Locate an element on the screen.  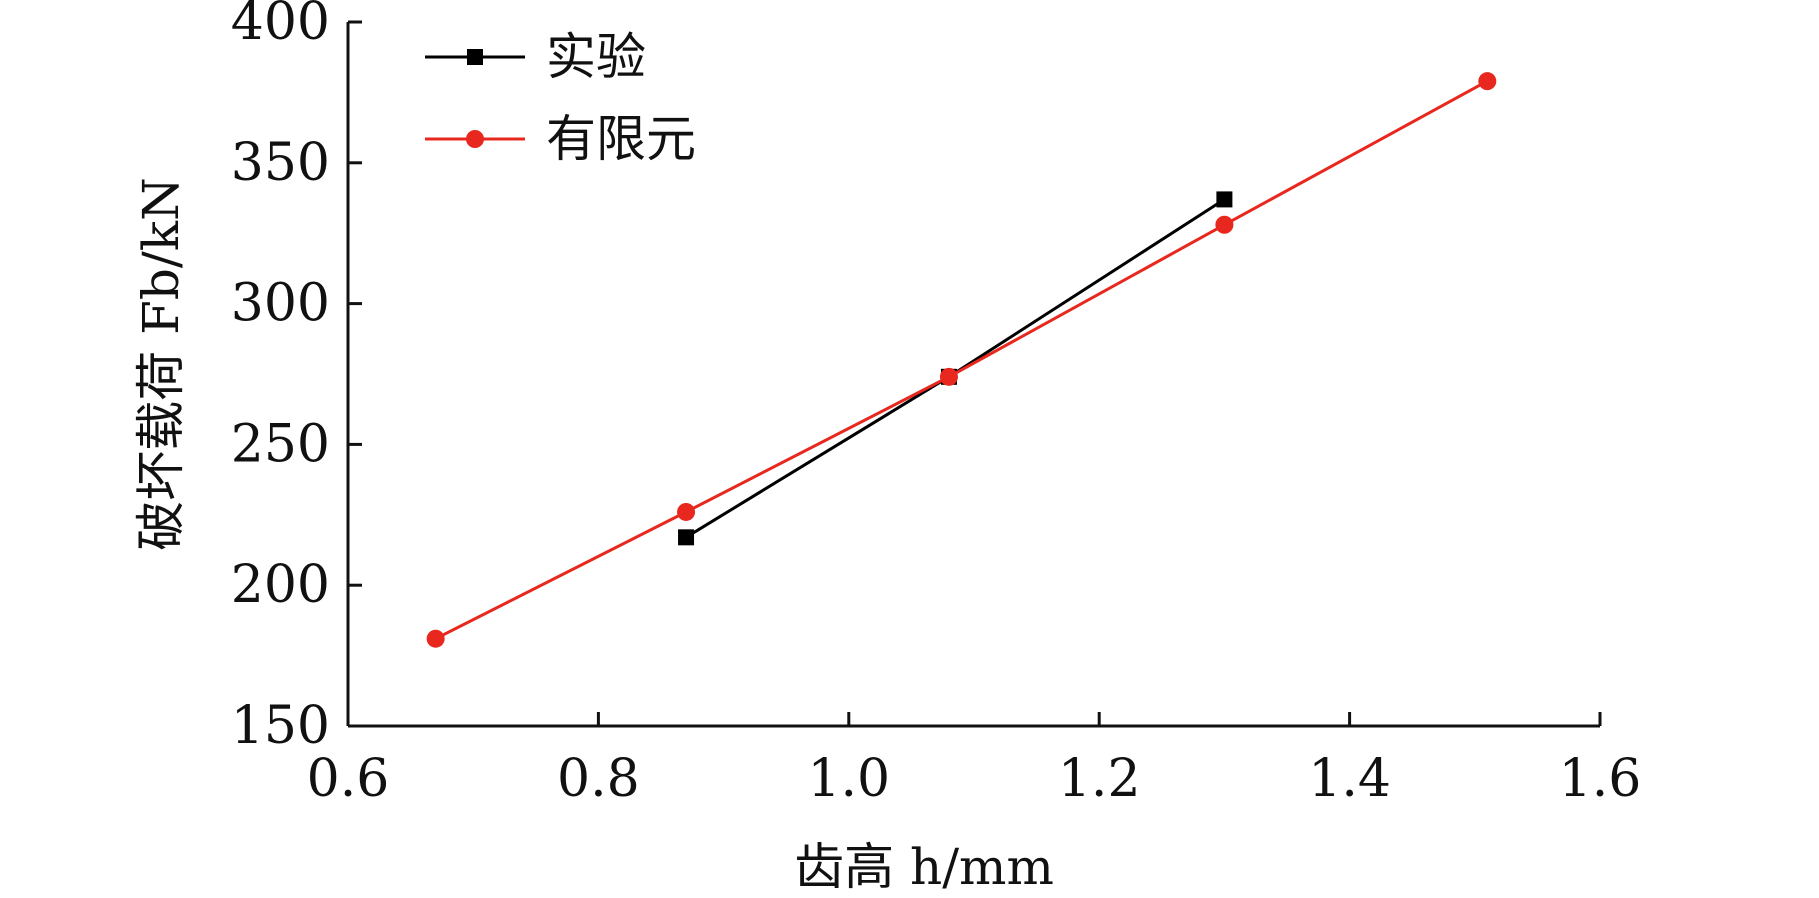
legend-label: 实验 is located at coordinates (596, 57).